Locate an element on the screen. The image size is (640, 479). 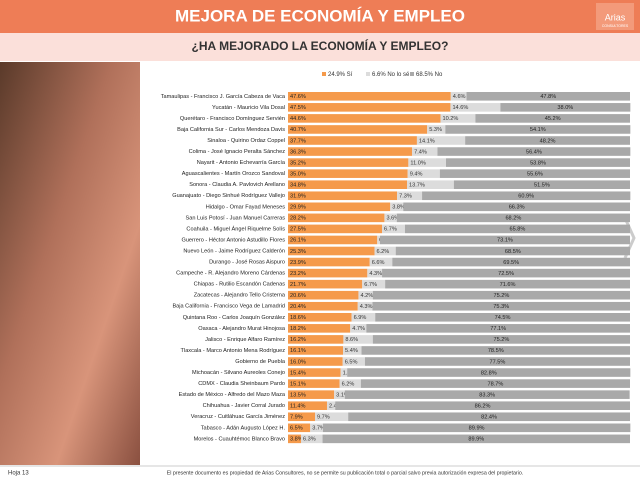
value-label: 69.5% is located at coordinates (511, 263).